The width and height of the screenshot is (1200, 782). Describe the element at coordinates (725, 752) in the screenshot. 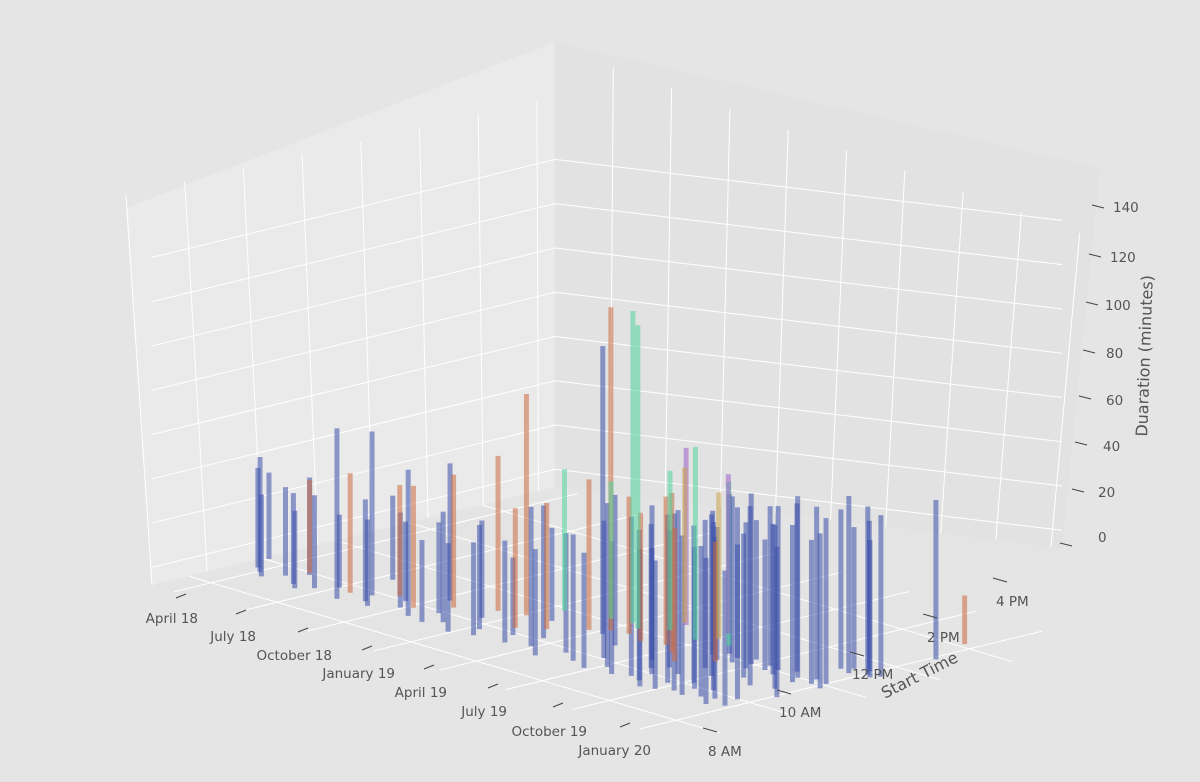

I see `y-tick-label: 8 AM` at that location.